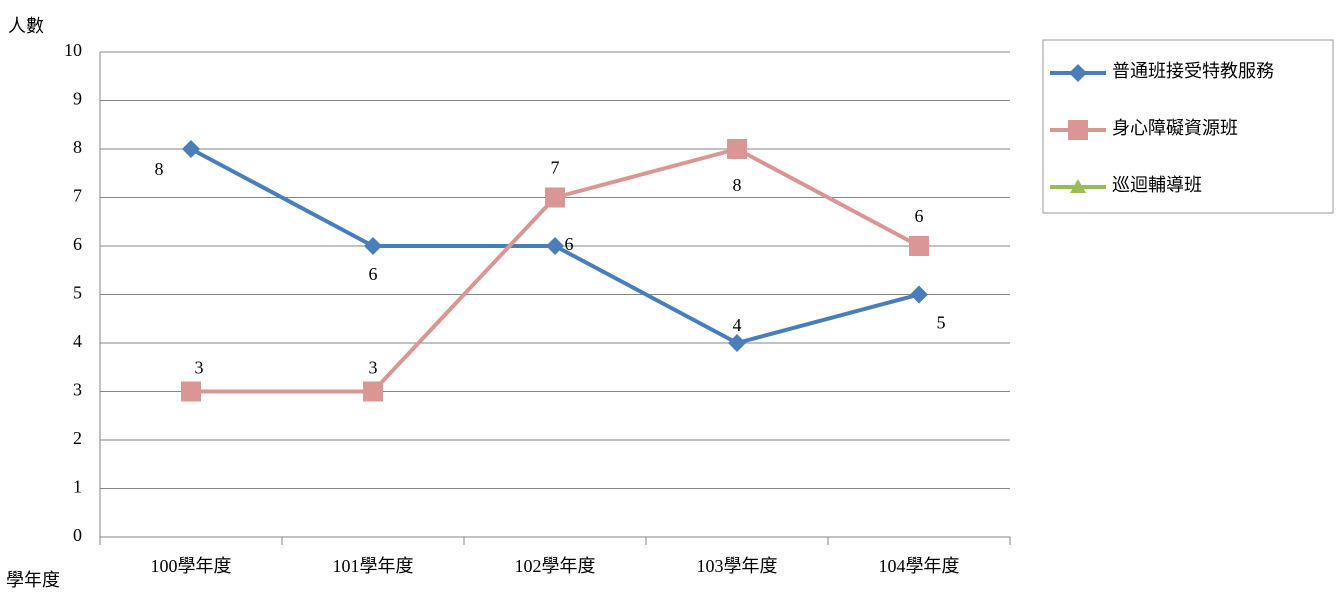 The width and height of the screenshot is (1336, 600). Describe the element at coordinates (191, 566) in the screenshot. I see `x-tick-label: 100學年度` at that location.